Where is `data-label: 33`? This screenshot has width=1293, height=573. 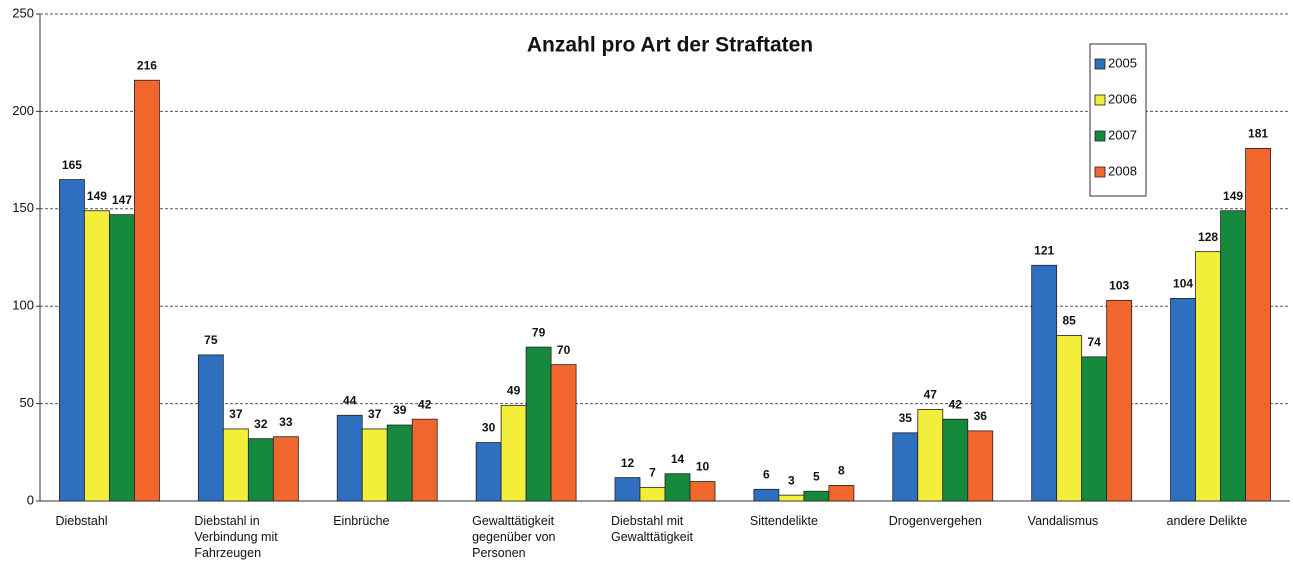 data-label: 33 is located at coordinates (286, 422).